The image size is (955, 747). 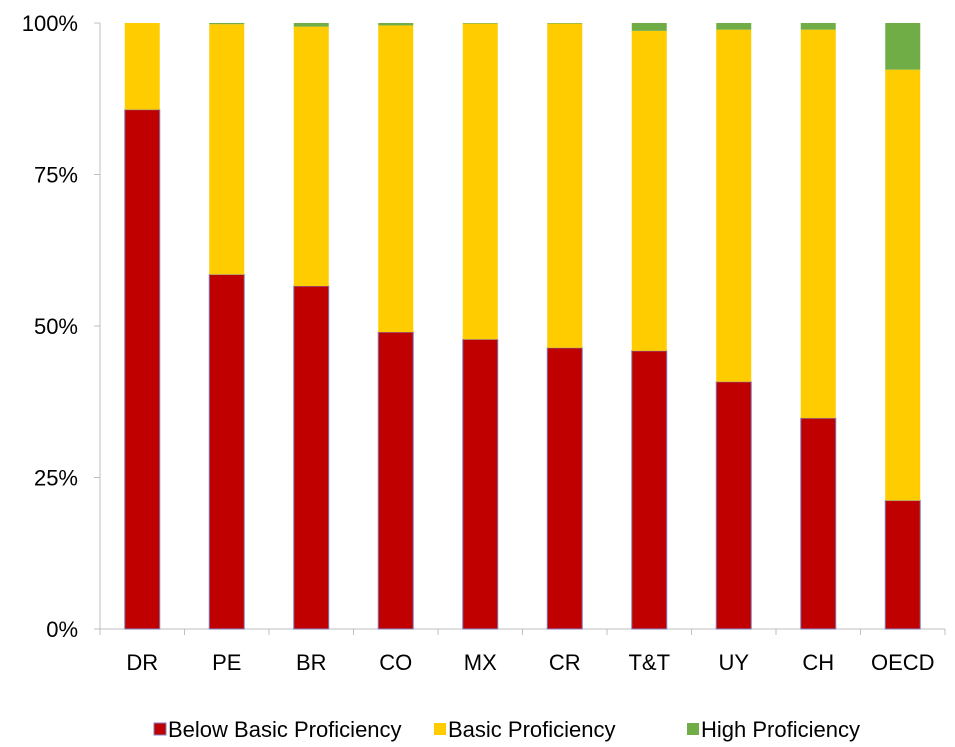 What do you see at coordinates (142, 662) in the screenshot?
I see `x-tick-label: DR` at bounding box center [142, 662].